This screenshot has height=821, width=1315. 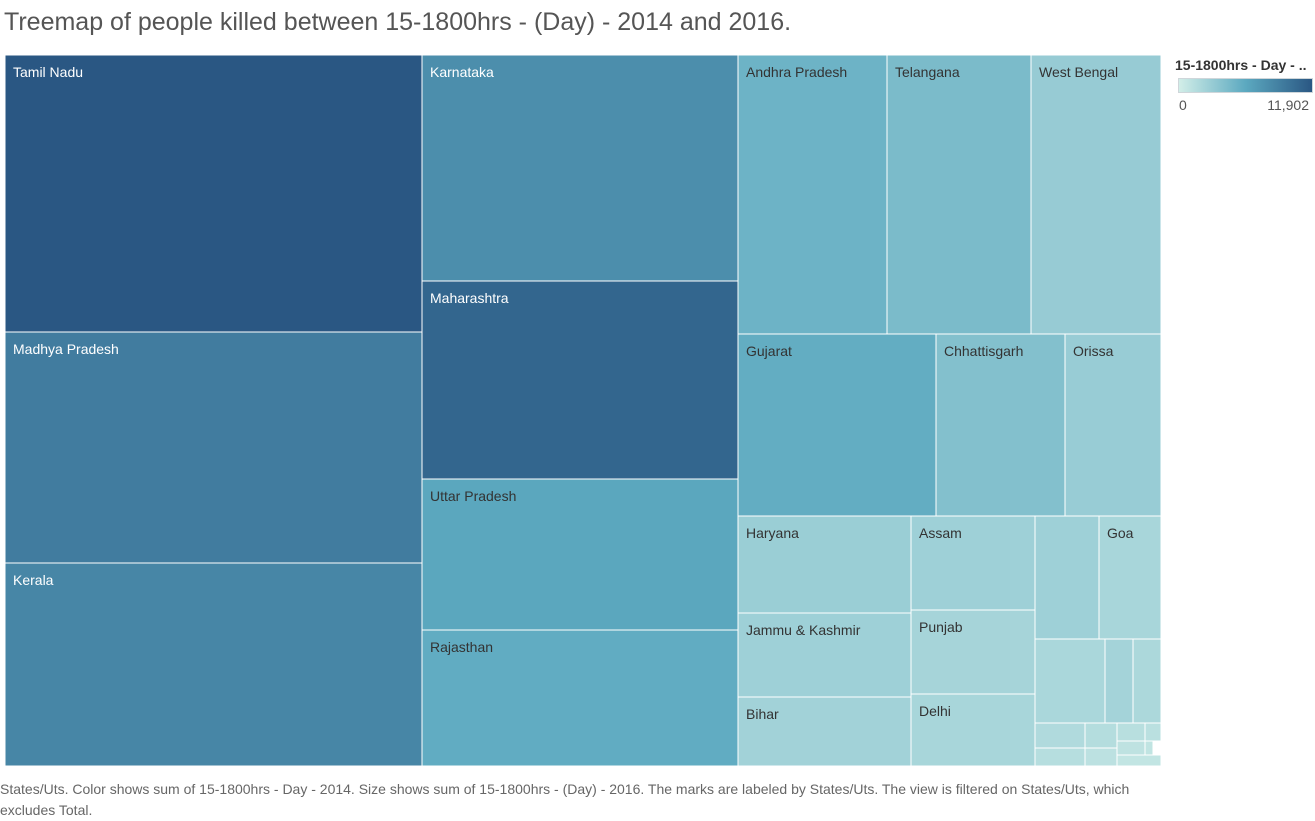 What do you see at coordinates (935, 711) in the screenshot?
I see `treemap-label-delhi: Delhi` at bounding box center [935, 711].